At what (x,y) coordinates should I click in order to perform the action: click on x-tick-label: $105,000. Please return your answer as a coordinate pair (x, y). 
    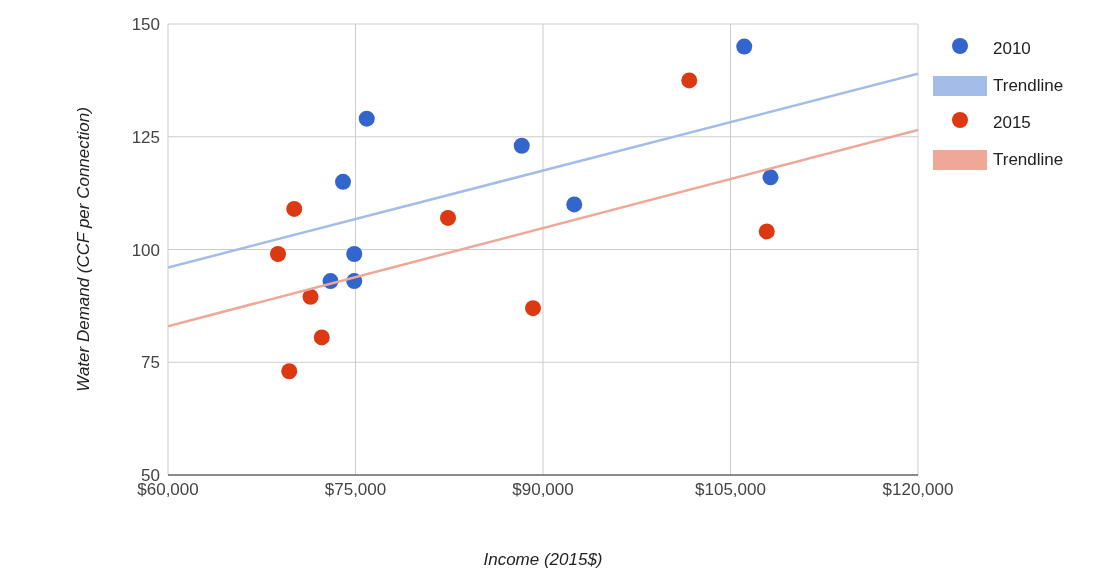
    Looking at the image, I should click on (730, 490).